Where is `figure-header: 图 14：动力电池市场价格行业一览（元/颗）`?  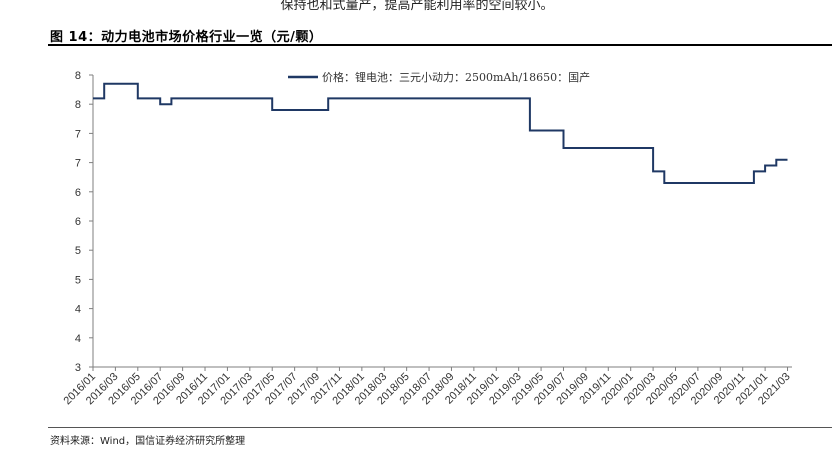
figure-header: 图 14：动力电池市场价格行业一览（元/颗） is located at coordinates (440, 35).